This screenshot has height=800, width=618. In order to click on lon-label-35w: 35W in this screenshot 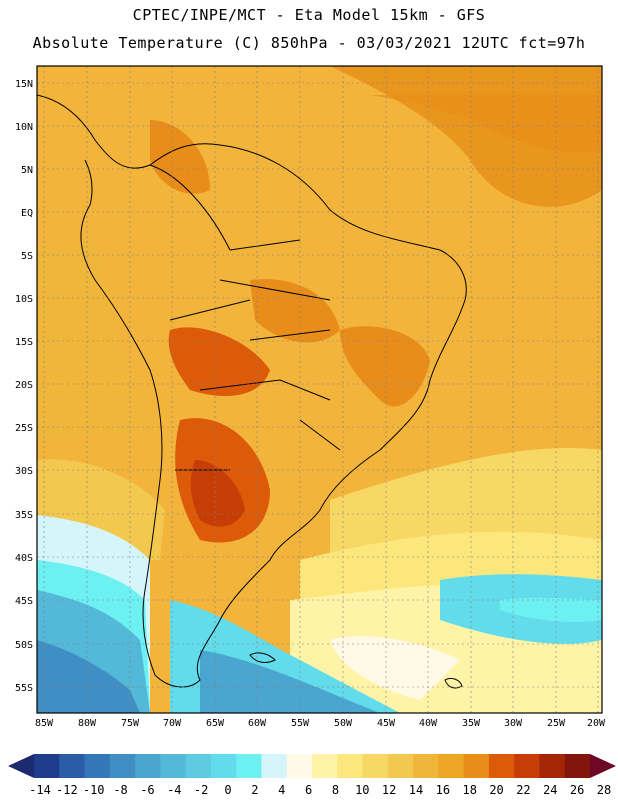, I will do `click(471, 723)`.